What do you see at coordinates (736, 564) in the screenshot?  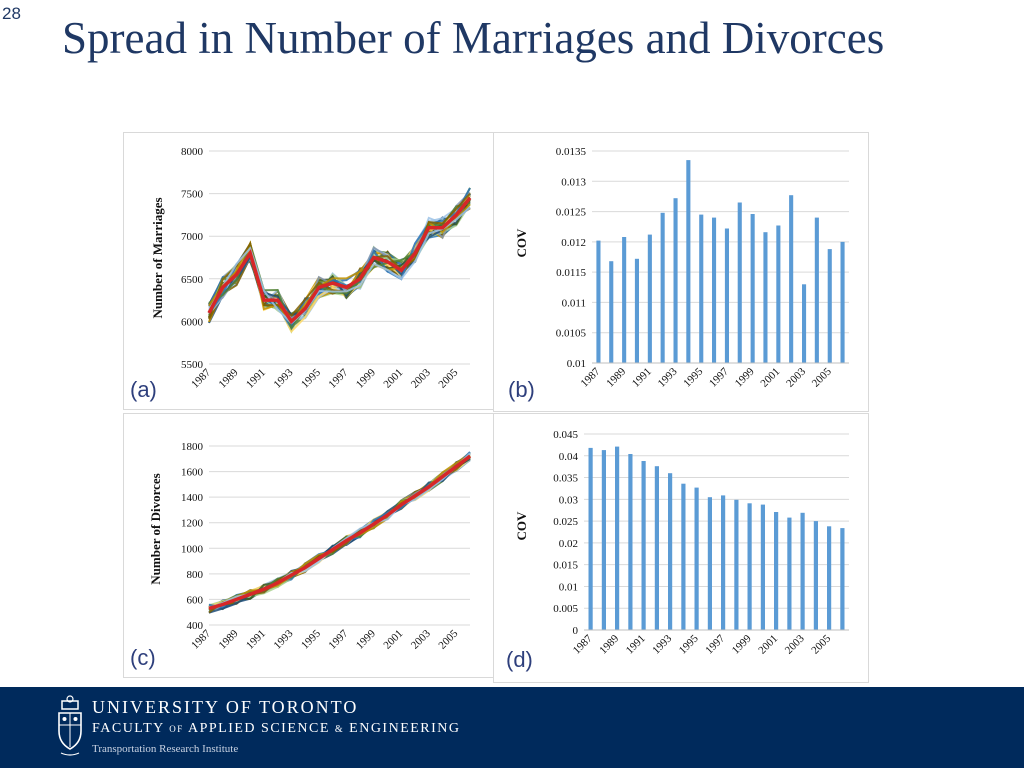 I see `bar-d-1998` at bounding box center [736, 564].